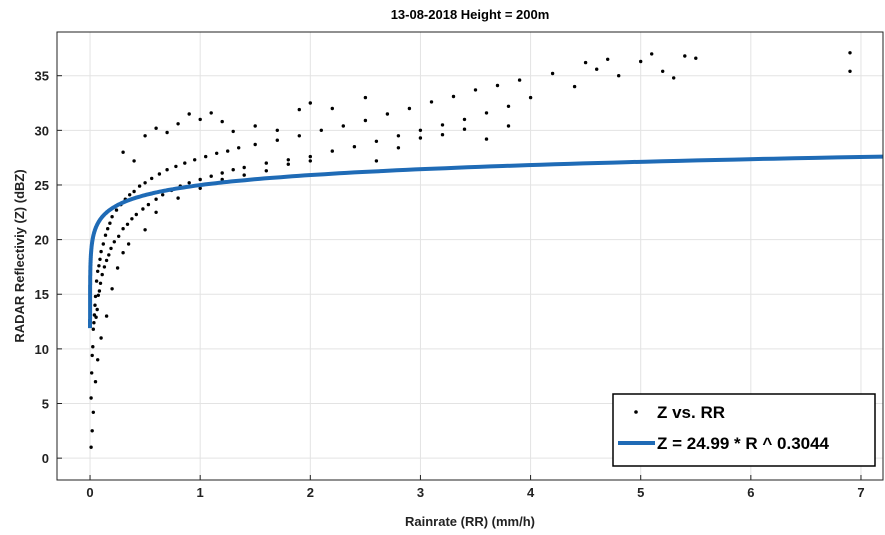 This screenshot has height=535, width=885. What do you see at coordinates (470, 14) in the screenshot?
I see `chart-title: 13-08-2018 Height = 200m` at bounding box center [470, 14].